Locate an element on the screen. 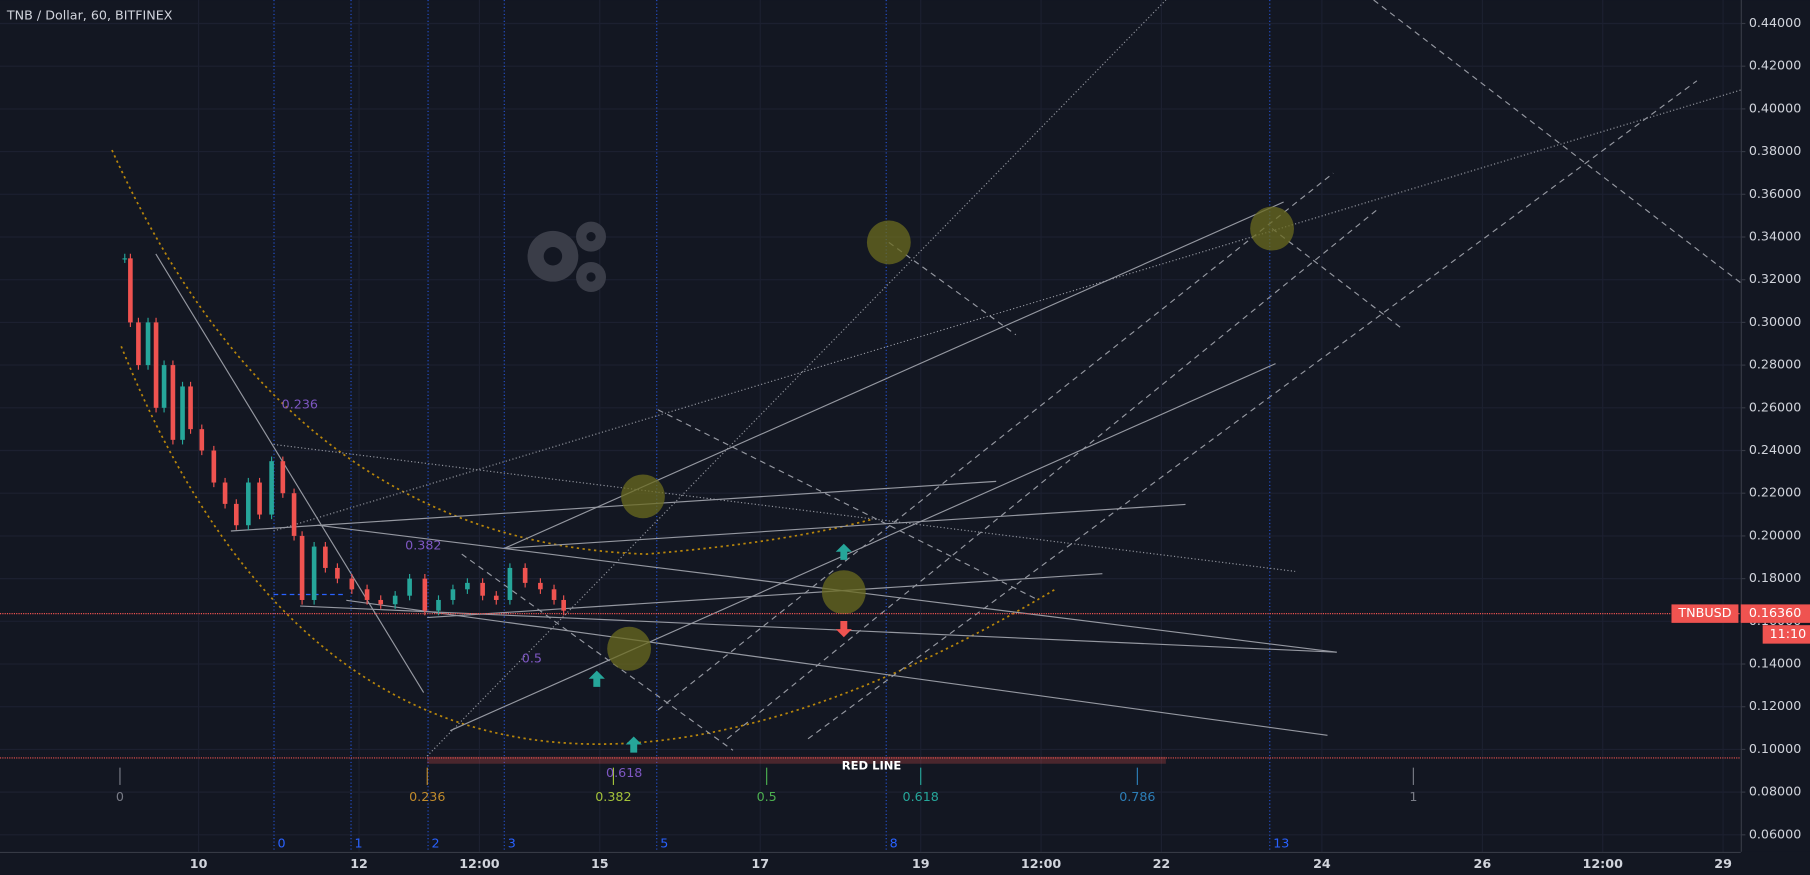 The height and width of the screenshot is (875, 1810). x-tick-label: 17 is located at coordinates (760, 863).